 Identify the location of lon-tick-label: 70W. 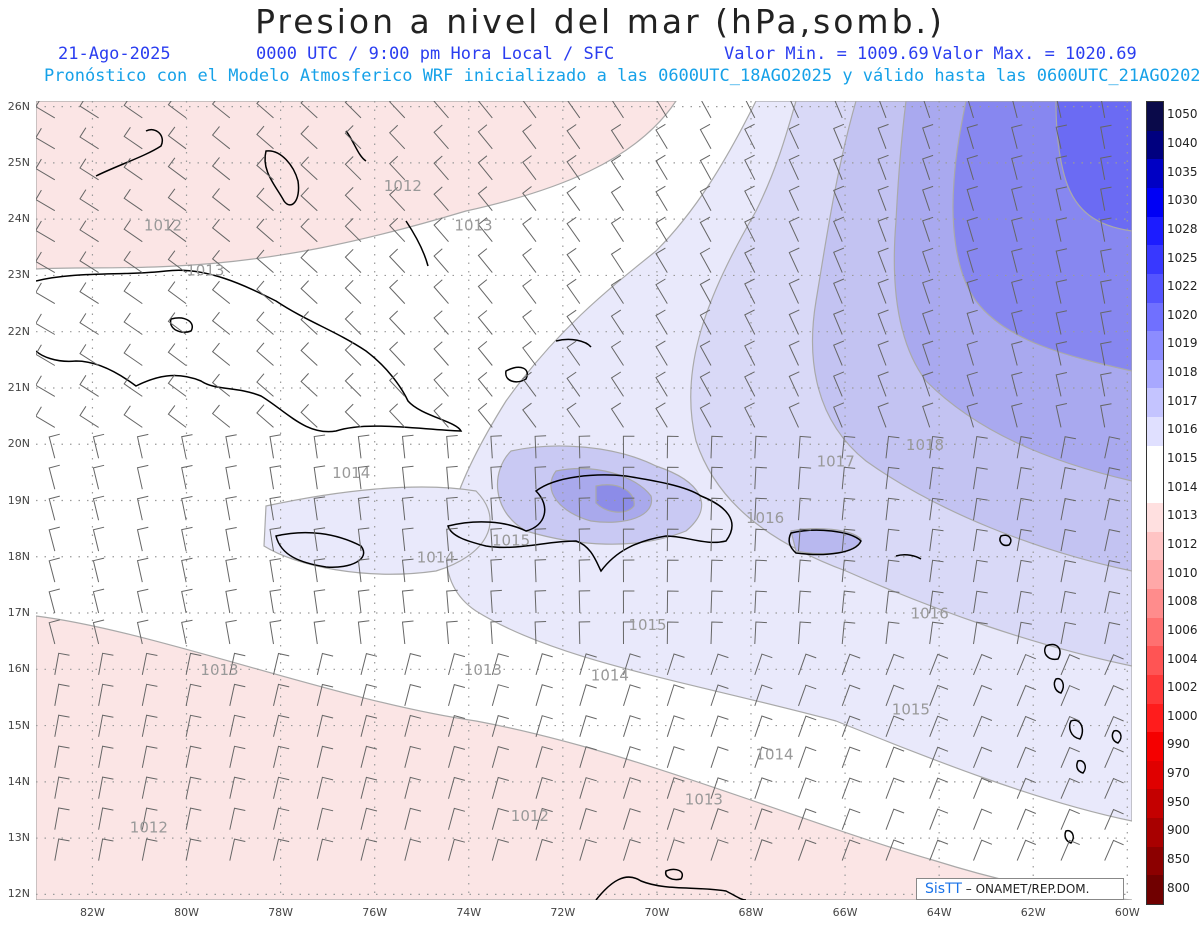
(657, 912).